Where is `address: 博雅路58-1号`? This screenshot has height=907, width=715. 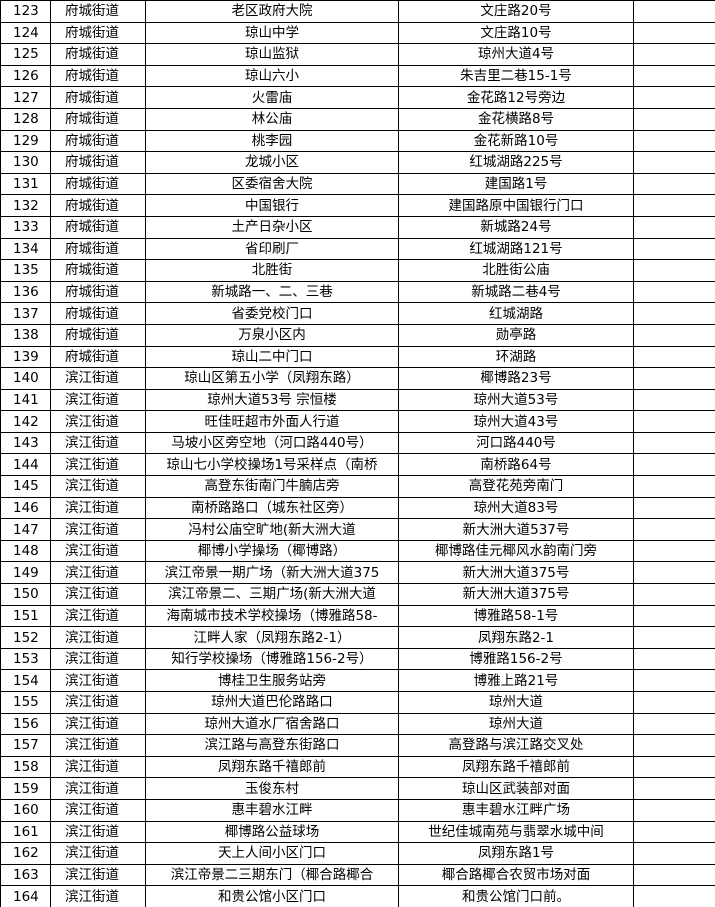 address: 博雅路58-1号 is located at coordinates (516, 616).